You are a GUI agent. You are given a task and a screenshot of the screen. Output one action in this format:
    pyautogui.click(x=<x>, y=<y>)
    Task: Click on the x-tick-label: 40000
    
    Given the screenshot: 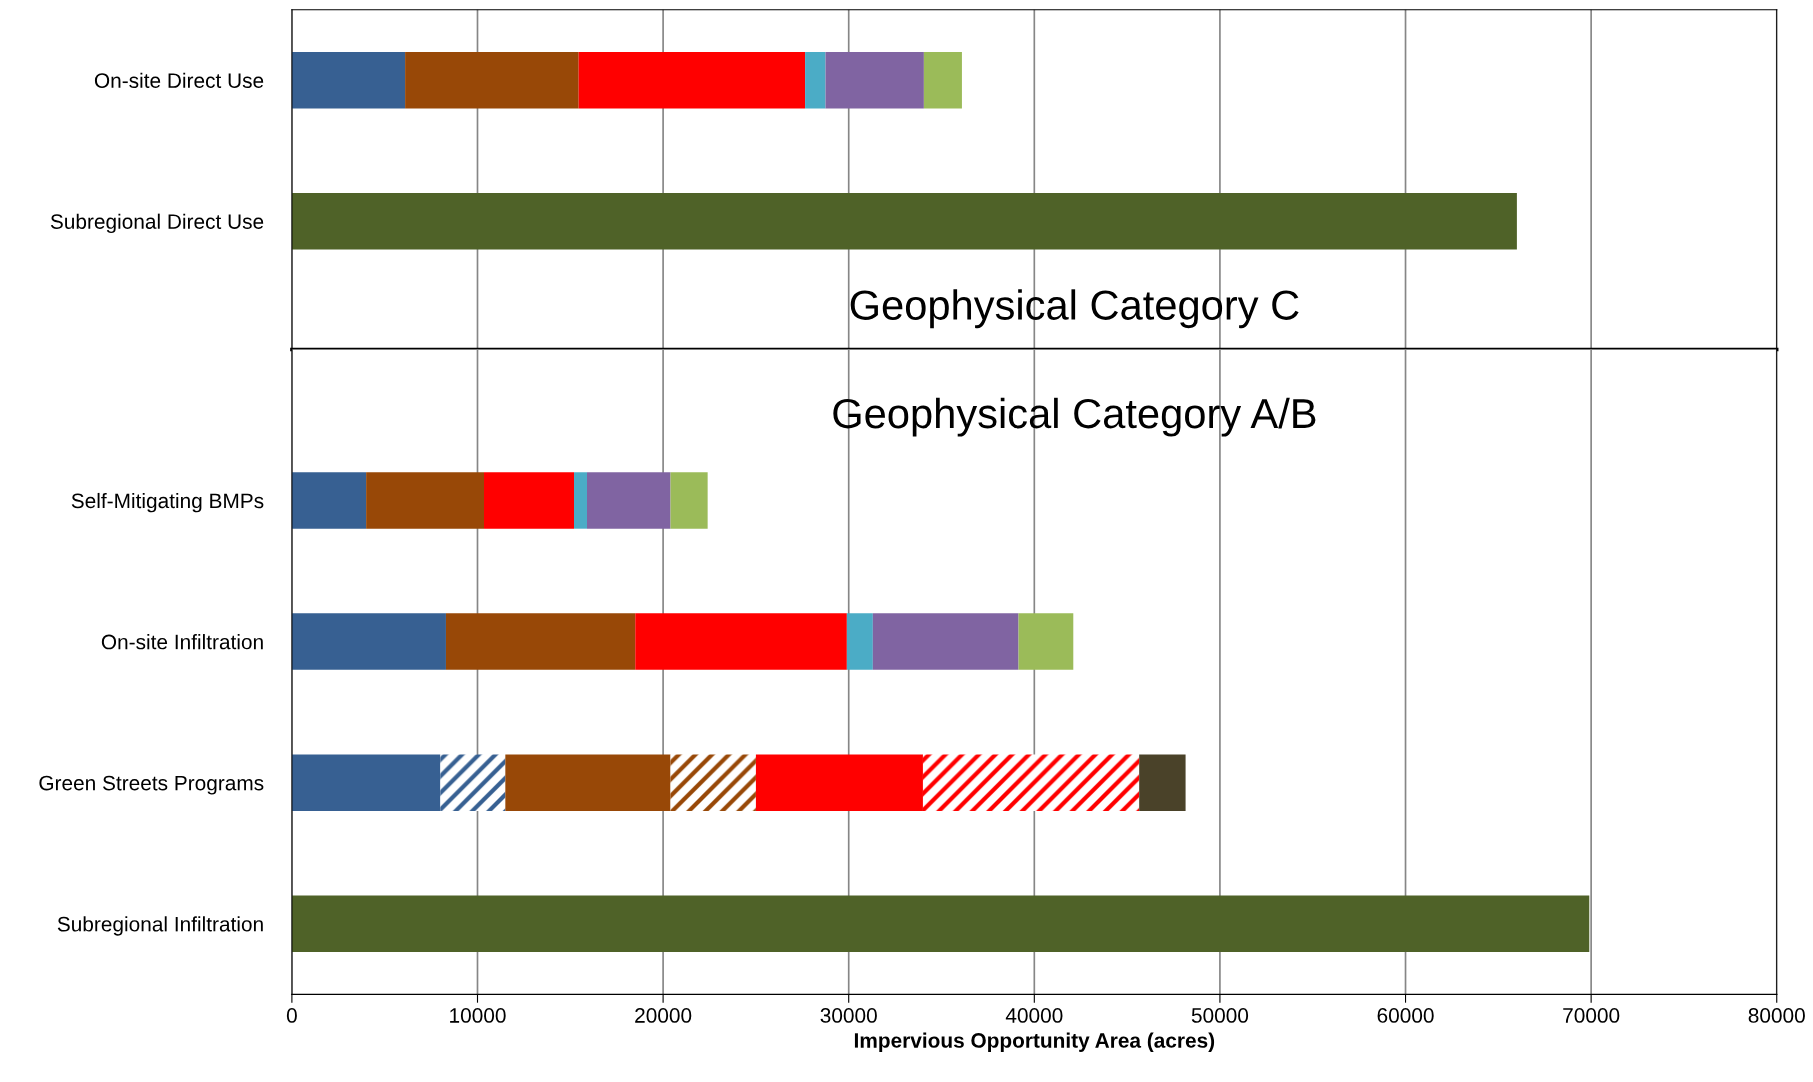 What is the action you would take?
    pyautogui.click(x=1034, y=1015)
    